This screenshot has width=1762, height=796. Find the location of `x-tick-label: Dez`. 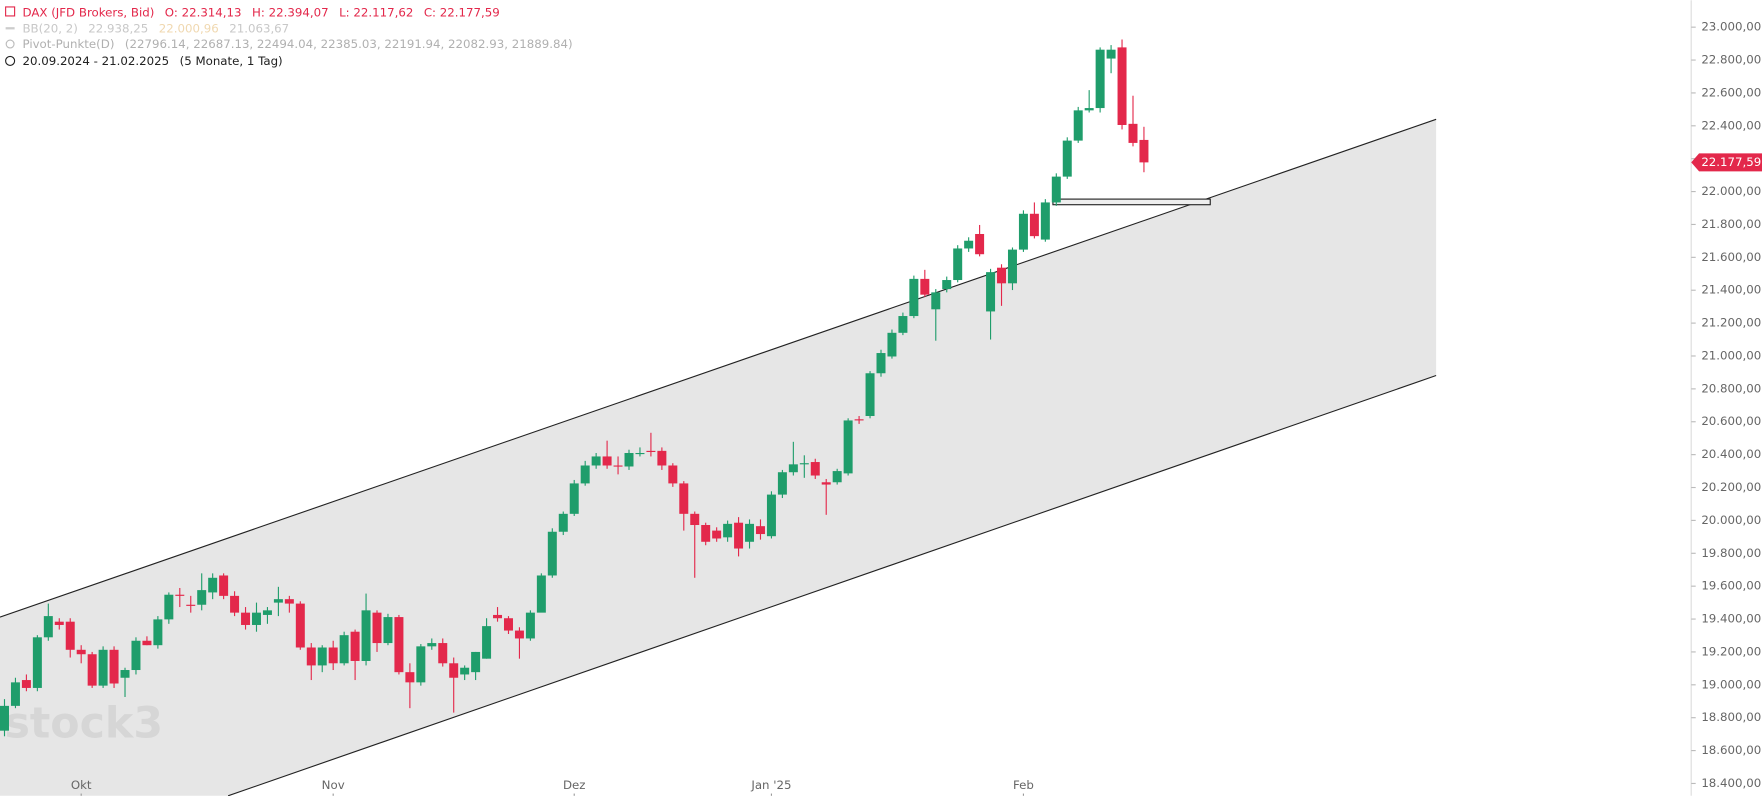

x-tick-label: Dez is located at coordinates (574, 785).